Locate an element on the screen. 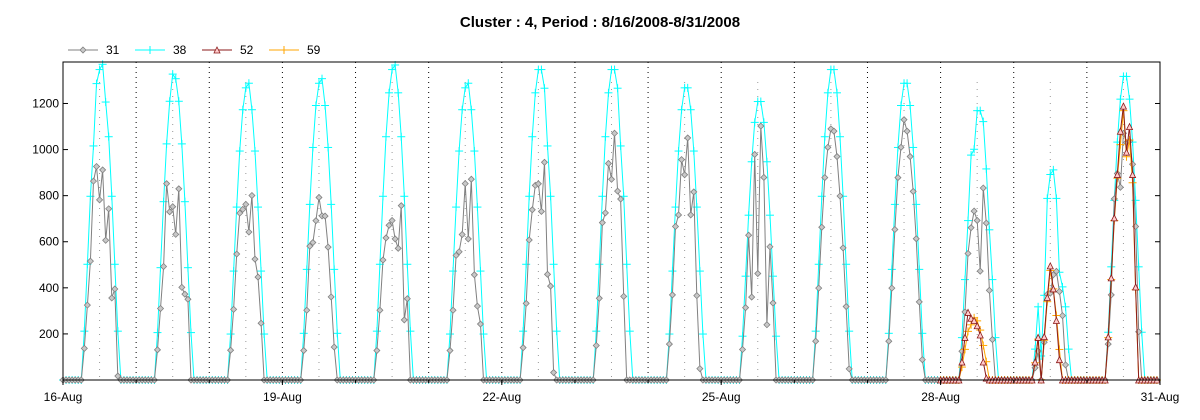 This screenshot has width=1200, height=420. legend-item-59: 59 is located at coordinates (295, 50).